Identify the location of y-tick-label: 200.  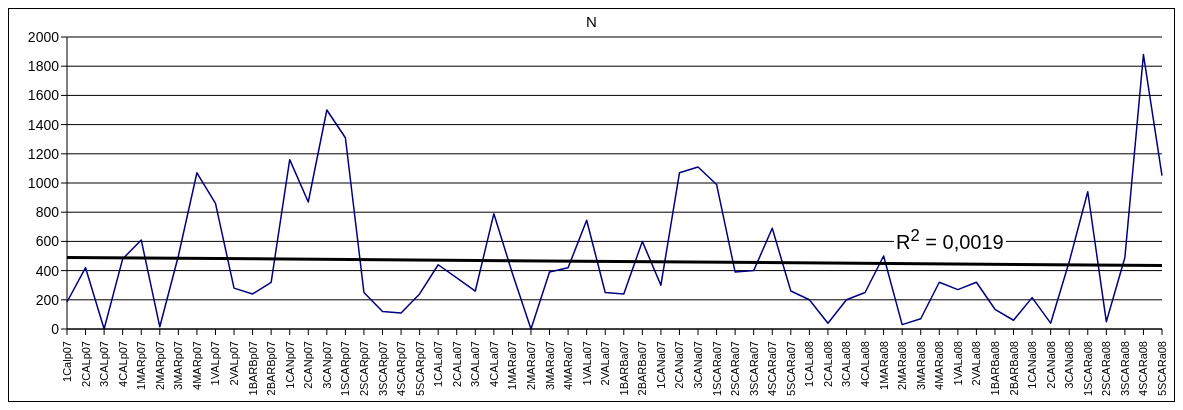
(47, 299).